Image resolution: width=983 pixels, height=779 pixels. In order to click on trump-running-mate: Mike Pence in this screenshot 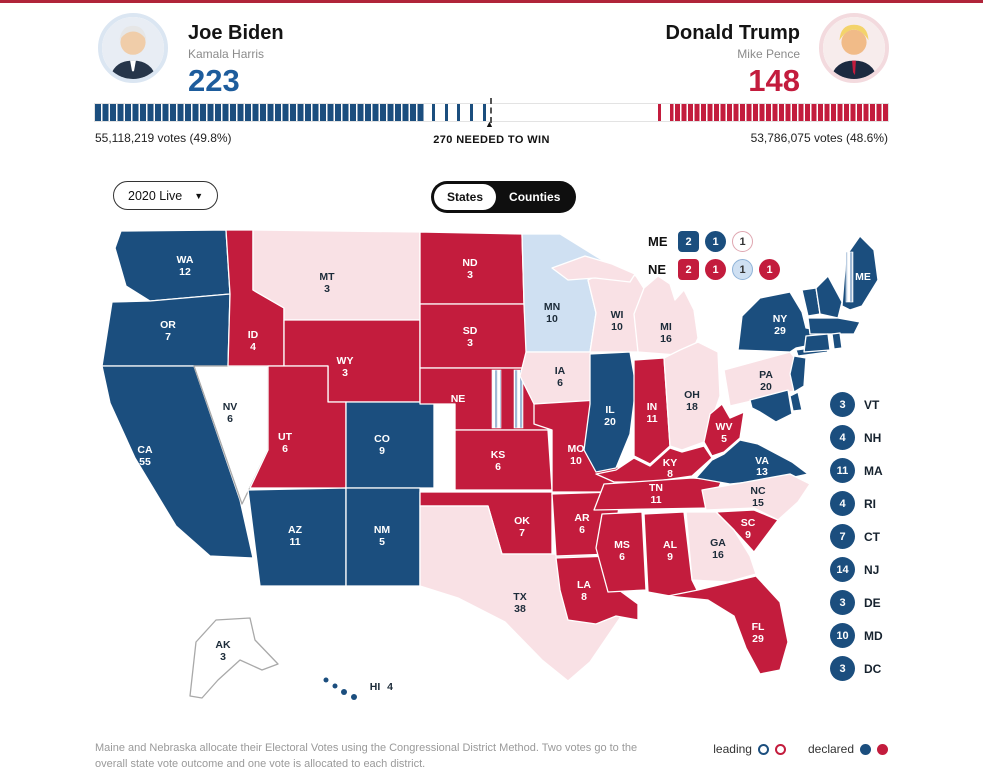, I will do `click(768, 54)`.